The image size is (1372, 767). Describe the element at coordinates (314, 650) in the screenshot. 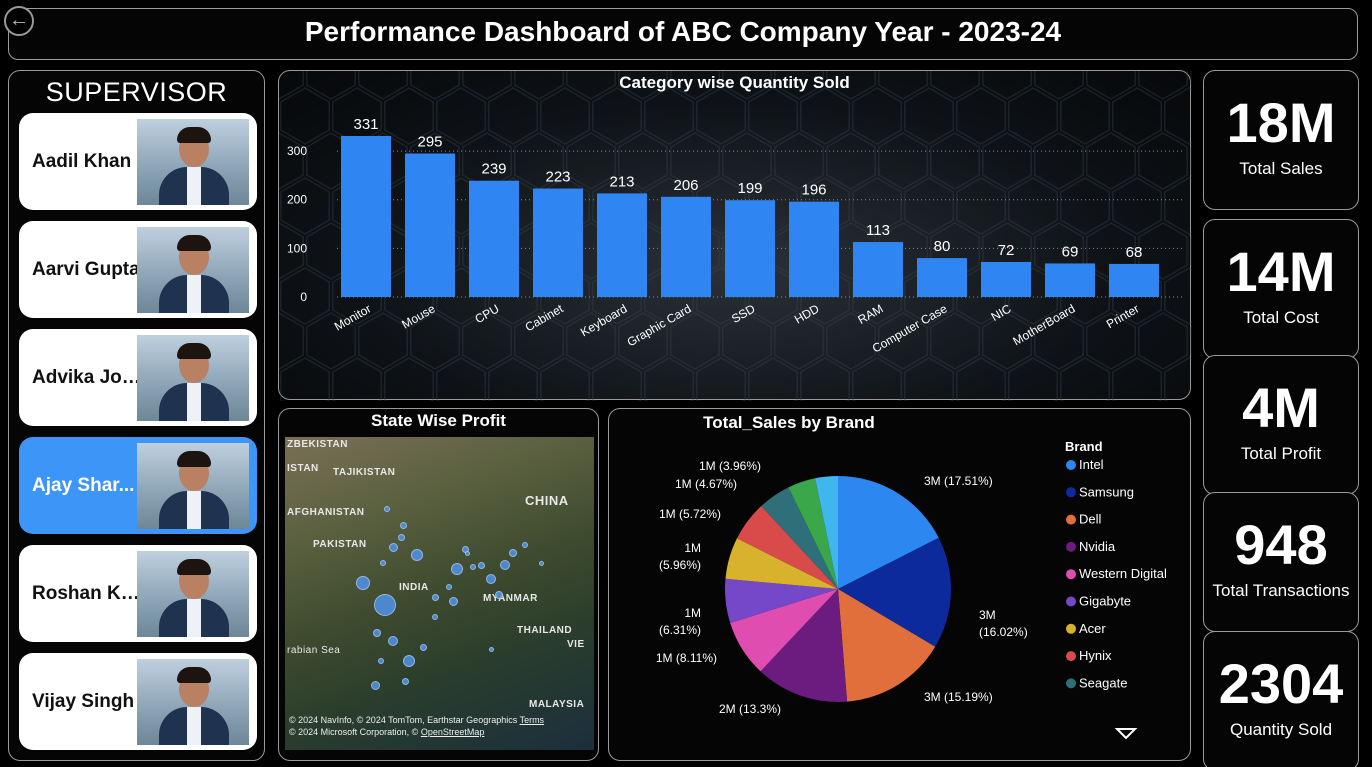

I see `map-label: rabian Sea` at that location.